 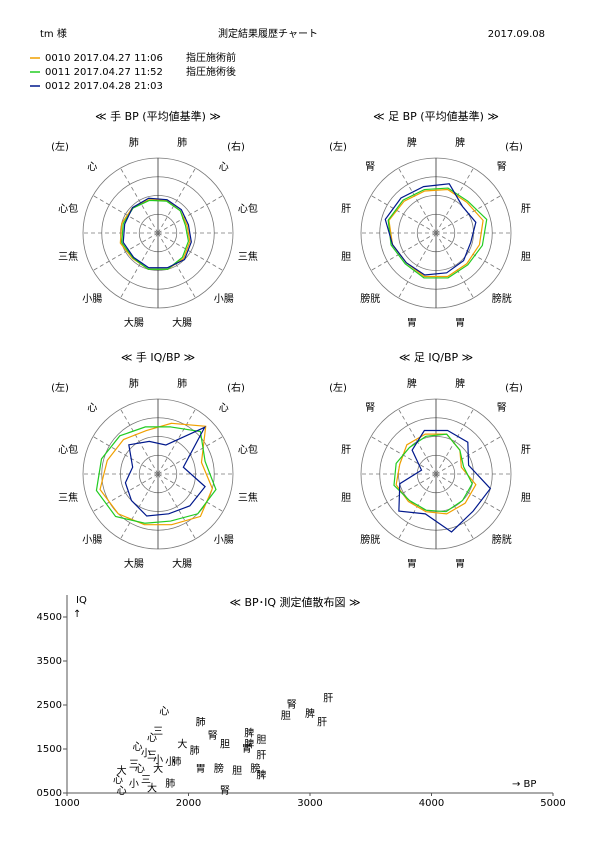 What do you see at coordinates (195, 751) in the screenshot?
I see `scatter-point: 肺` at bounding box center [195, 751].